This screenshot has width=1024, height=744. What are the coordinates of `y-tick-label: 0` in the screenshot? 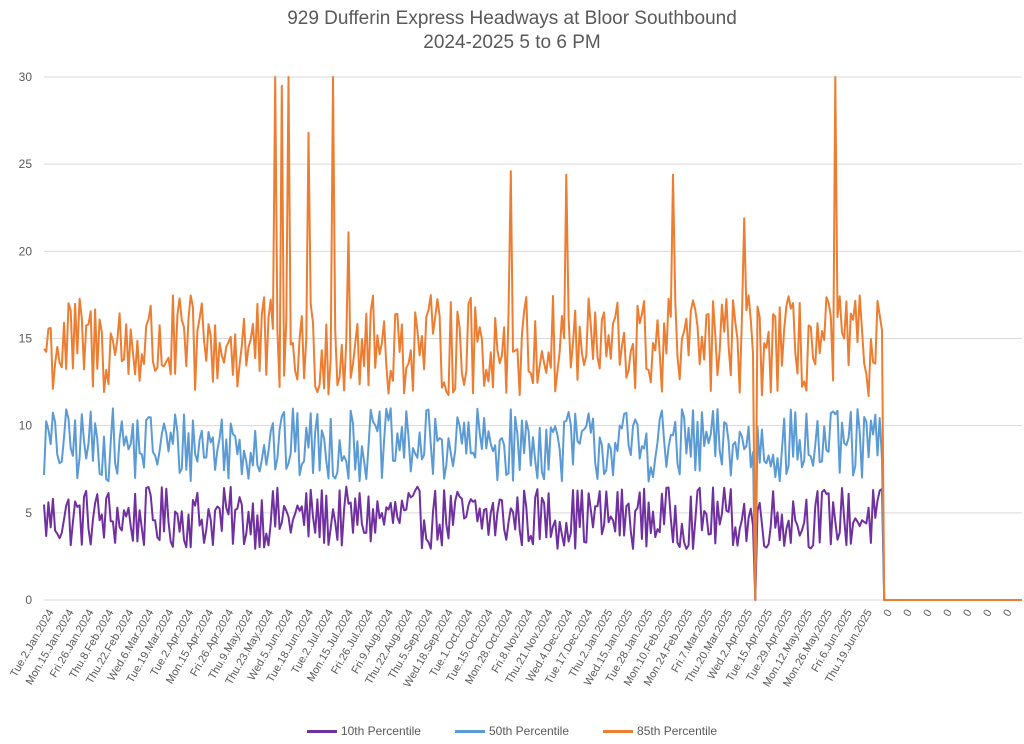 It's located at (28, 600).